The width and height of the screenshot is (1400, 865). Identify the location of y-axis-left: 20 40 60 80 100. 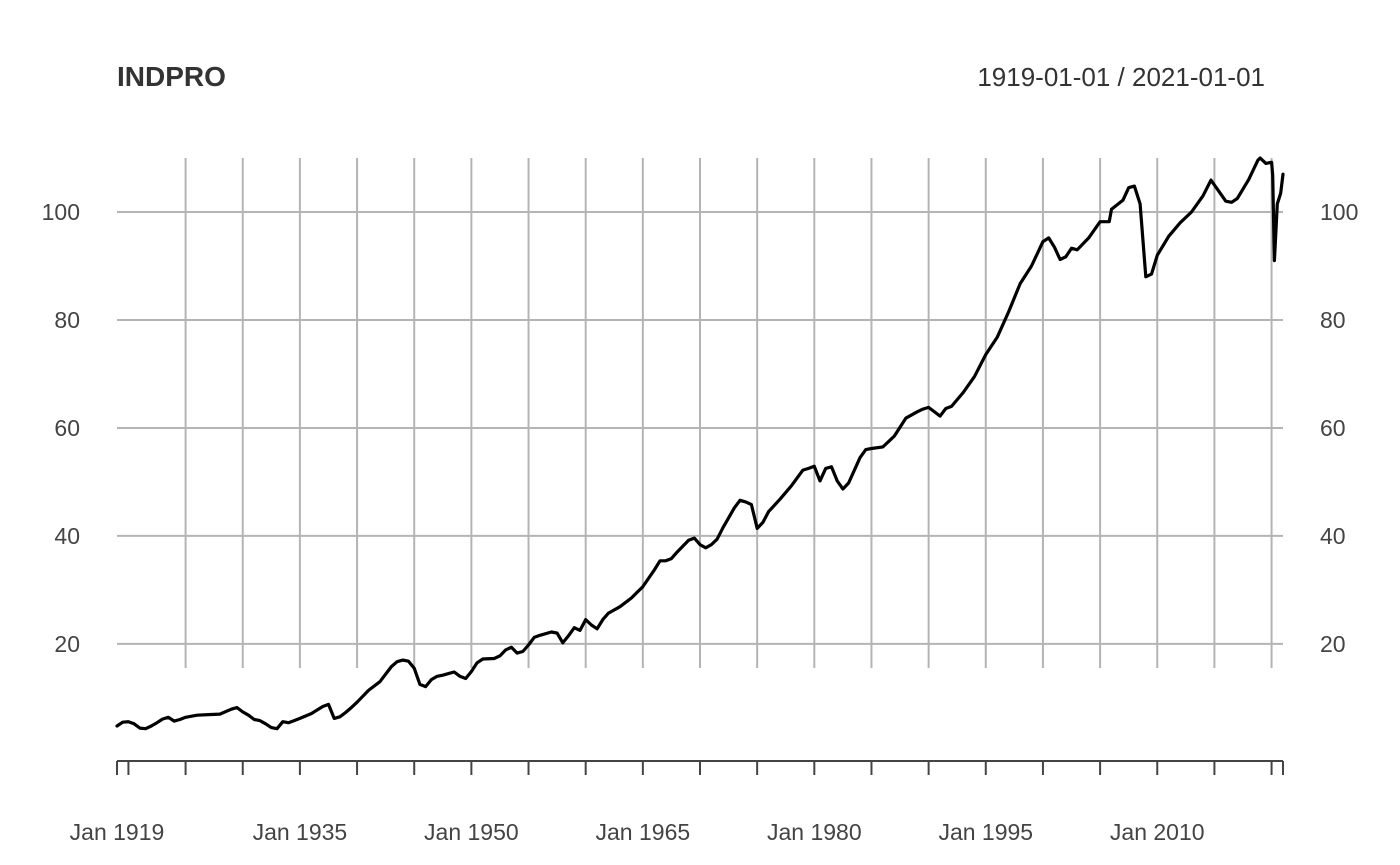
(61, 428).